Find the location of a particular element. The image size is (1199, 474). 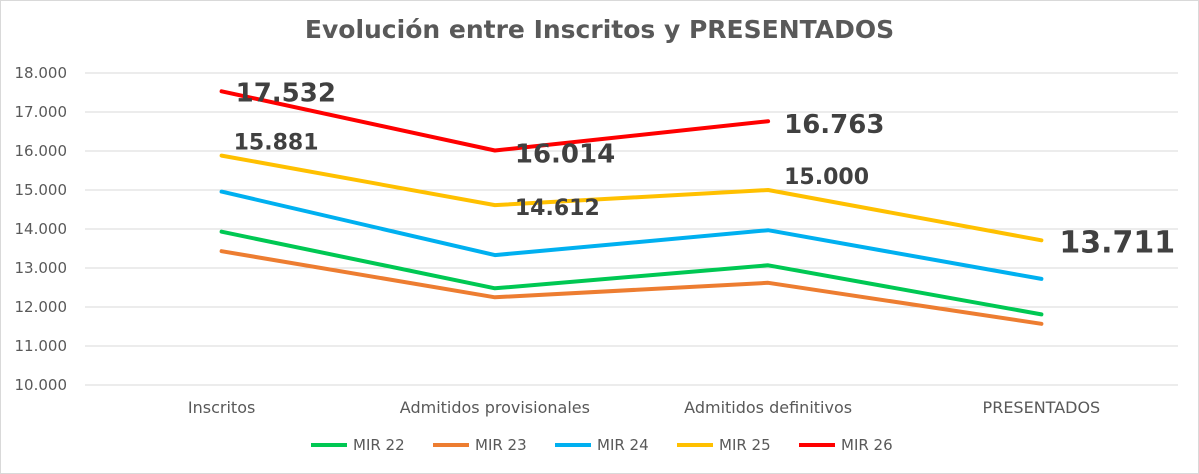

x-category-label: PRESENTADOS is located at coordinates (1042, 407).